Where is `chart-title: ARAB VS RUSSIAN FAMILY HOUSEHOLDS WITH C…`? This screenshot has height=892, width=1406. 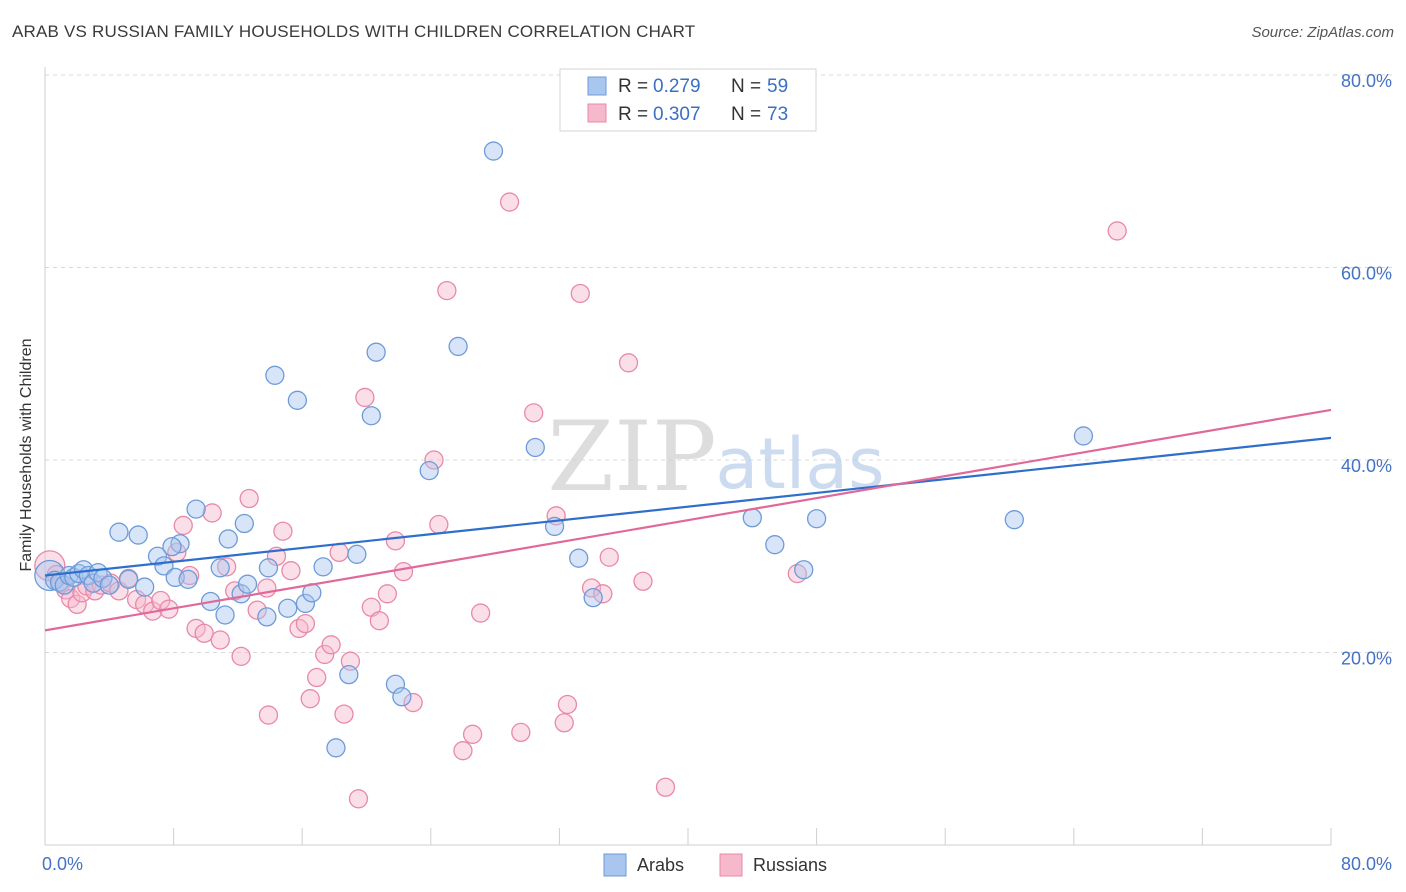
chart-title: ARAB VS RUSSIAN FAMILY HOUSEHOLDS WITH C… is located at coordinates (354, 31).